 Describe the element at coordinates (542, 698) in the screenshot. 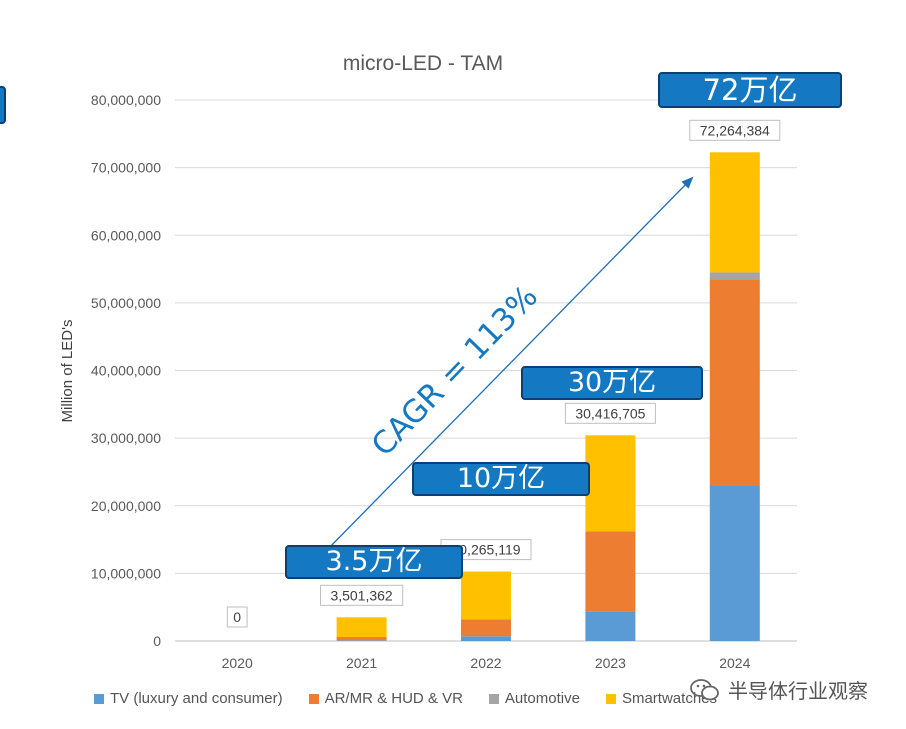

I see `legend-label: Automotive` at that location.